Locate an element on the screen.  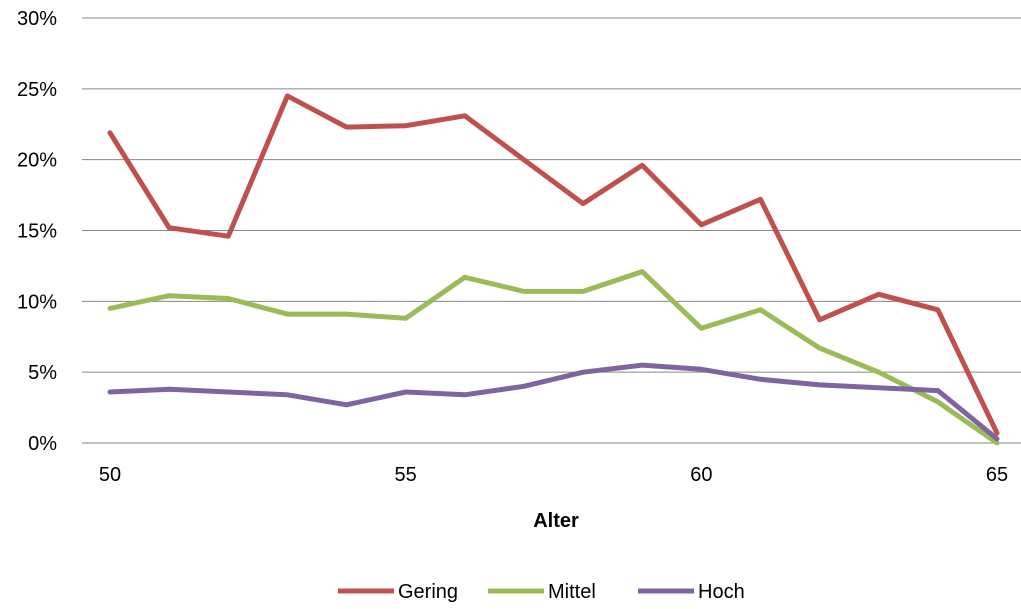
y-tick-label: 5% is located at coordinates (42, 373).